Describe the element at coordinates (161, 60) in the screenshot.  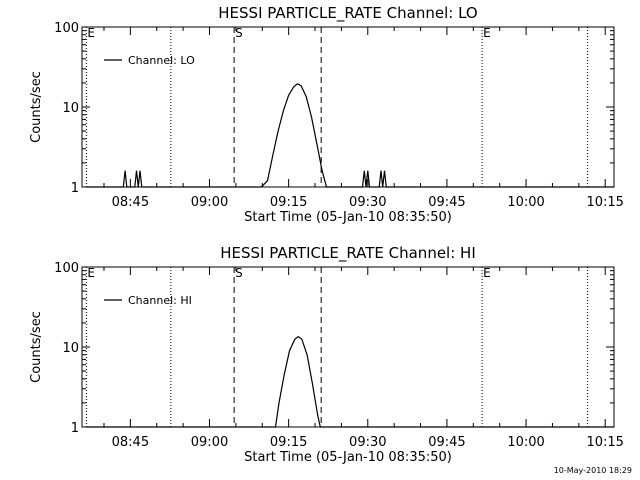
I see `panel1-legend-label: Channel: LO` at that location.